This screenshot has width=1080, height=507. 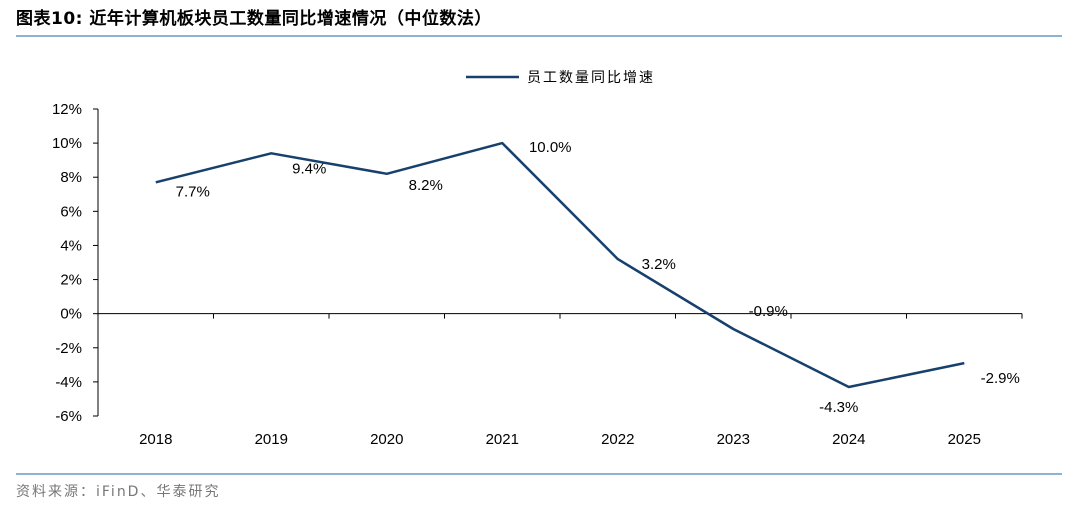 What do you see at coordinates (71, 280) in the screenshot?
I see `y-tick-label: 2%` at bounding box center [71, 280].